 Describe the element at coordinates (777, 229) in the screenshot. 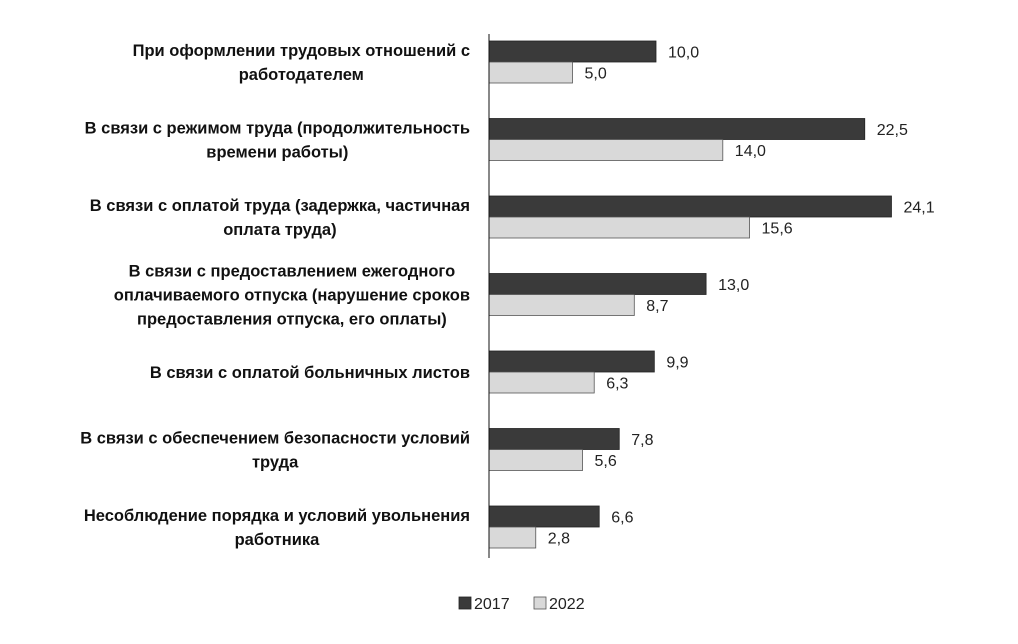

I see `value-label-2022-2: 15,6` at that location.